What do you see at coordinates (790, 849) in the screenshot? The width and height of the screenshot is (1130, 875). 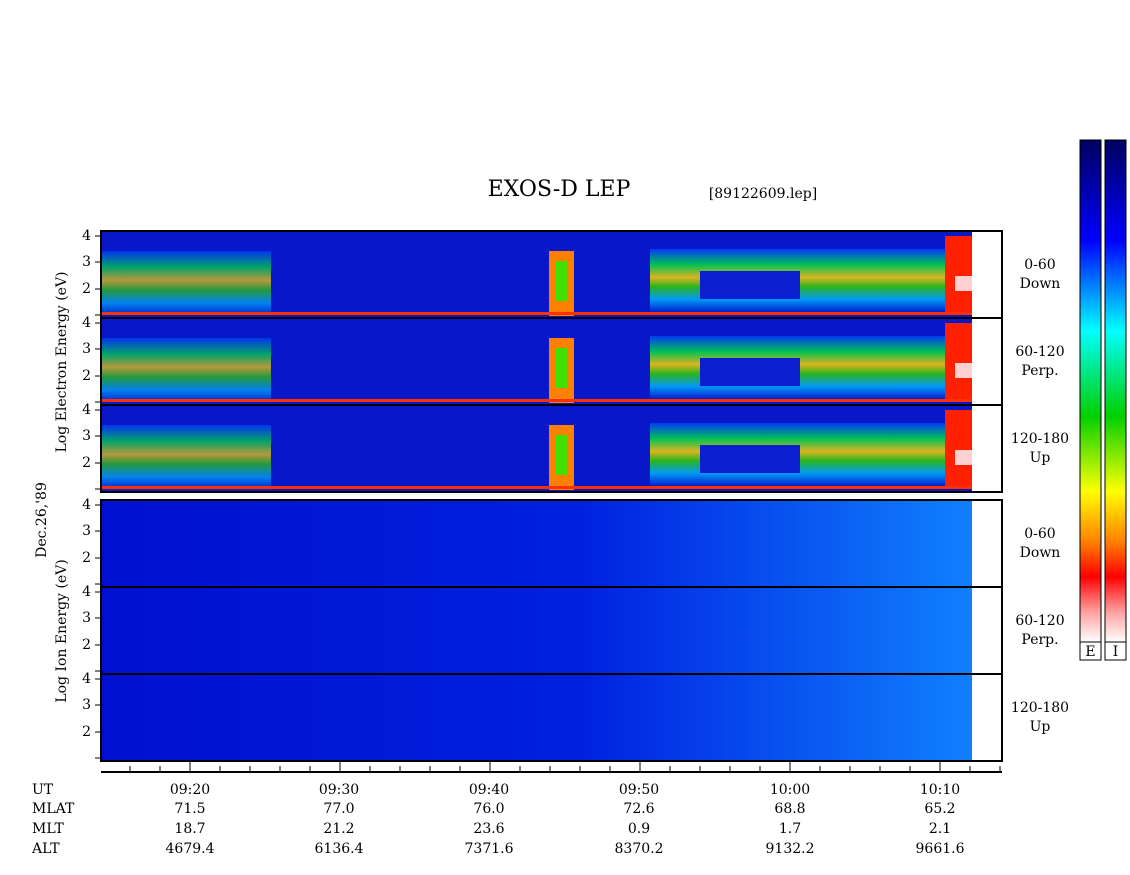 I see `ephemeris-value: 9132.2` at bounding box center [790, 849].